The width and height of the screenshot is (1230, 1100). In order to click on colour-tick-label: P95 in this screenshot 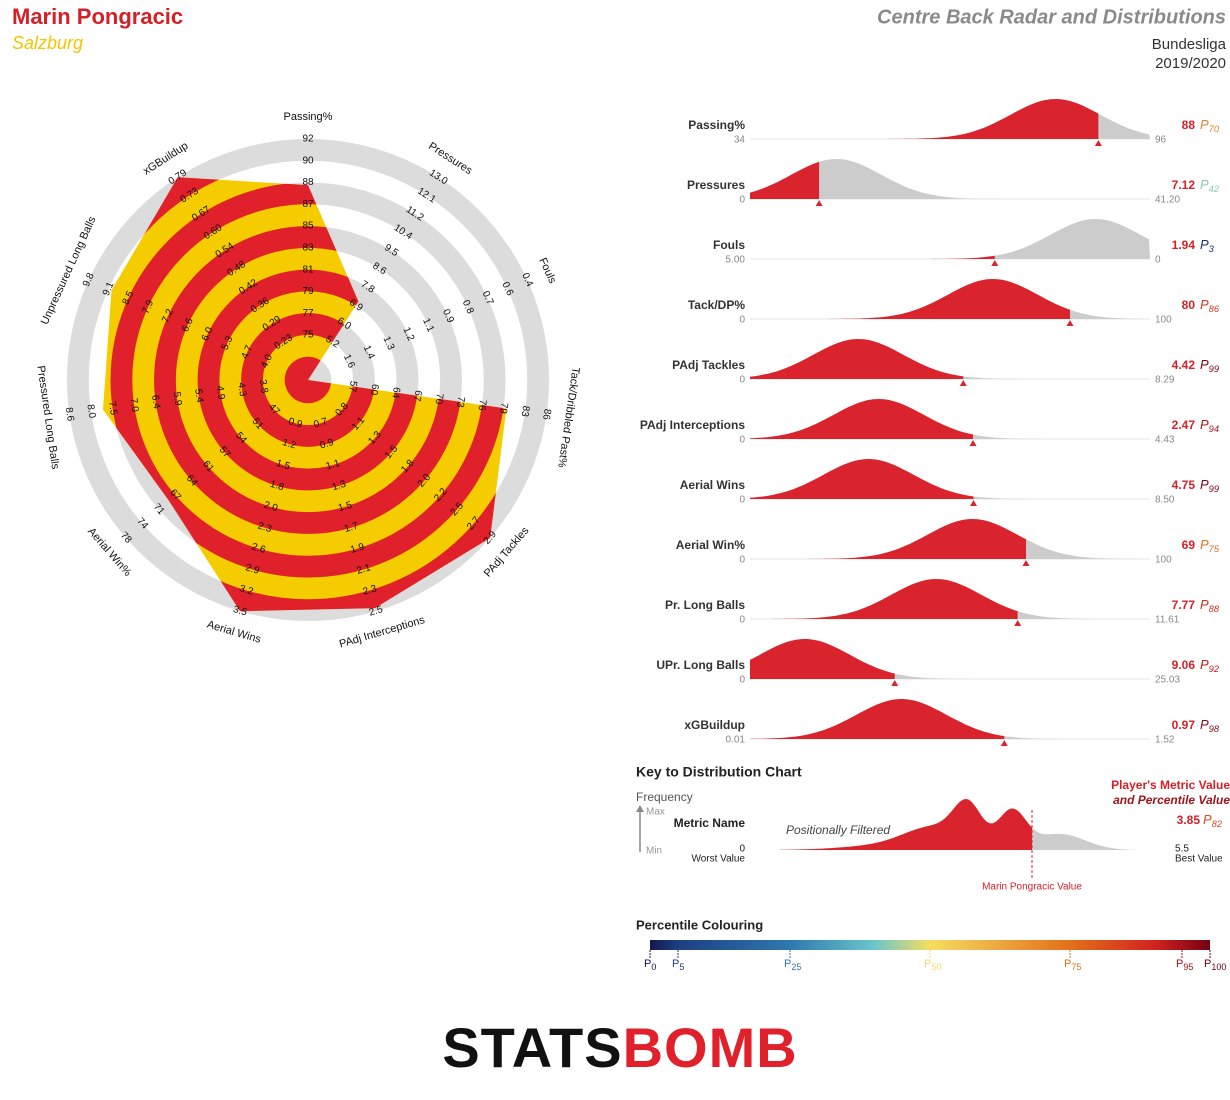, I will do `click(1184, 965)`.